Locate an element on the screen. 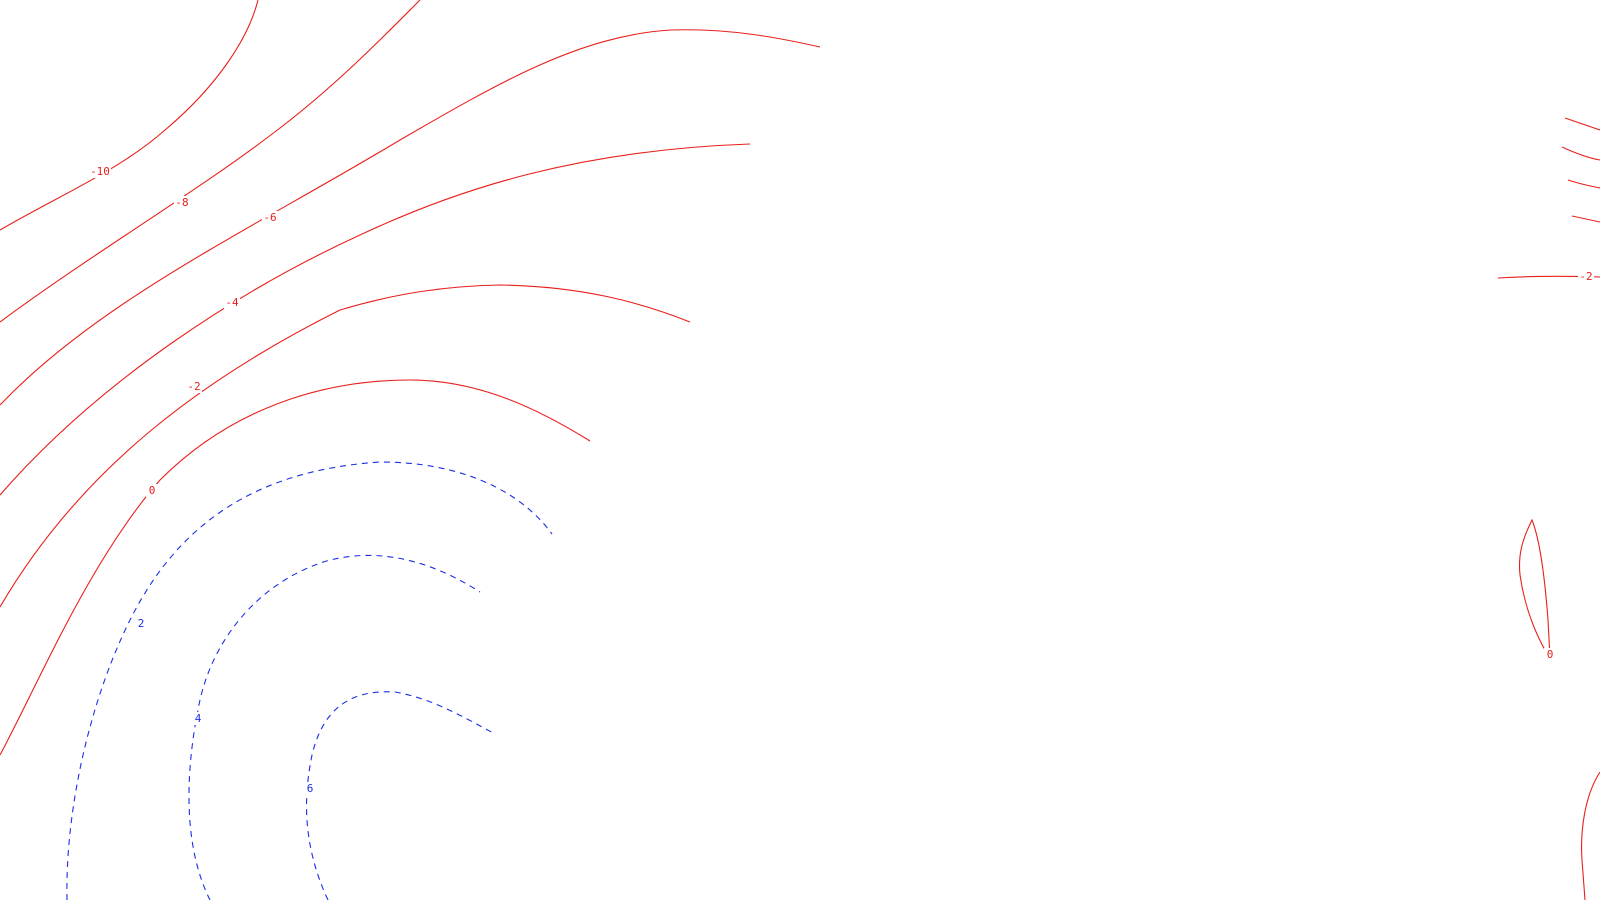 This screenshot has height=900, width=1600. label-plus-6: 6 is located at coordinates (310, 788).